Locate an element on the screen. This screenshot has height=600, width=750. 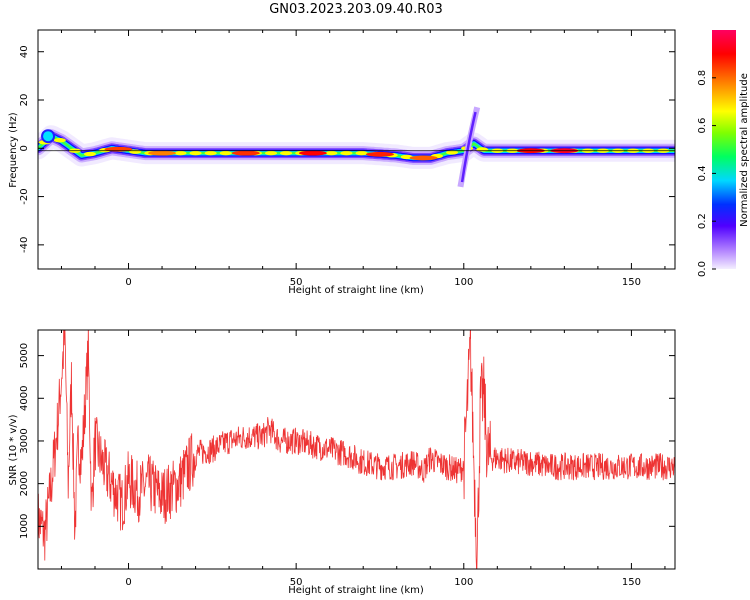
y-tick-label: 4000 is located at coordinates (24, 398).